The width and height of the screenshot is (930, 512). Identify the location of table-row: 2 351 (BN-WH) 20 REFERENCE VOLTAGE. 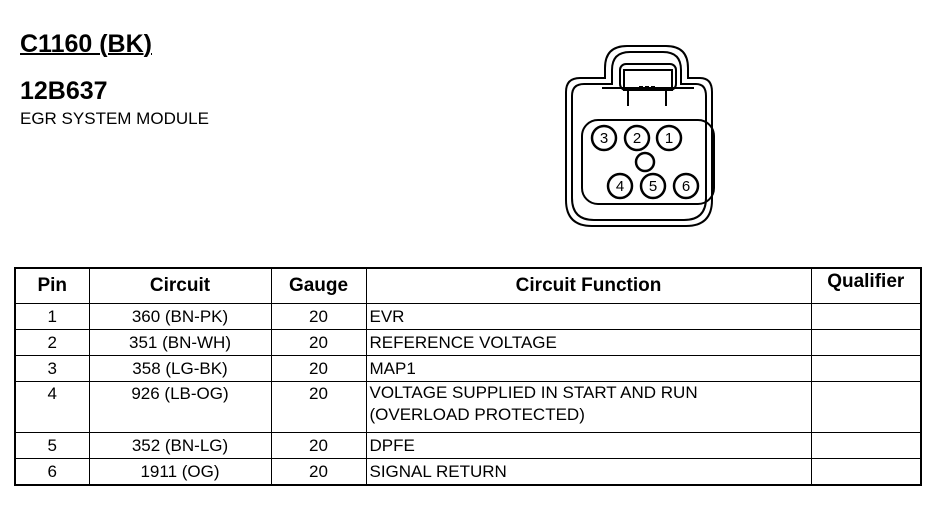
(468, 342).